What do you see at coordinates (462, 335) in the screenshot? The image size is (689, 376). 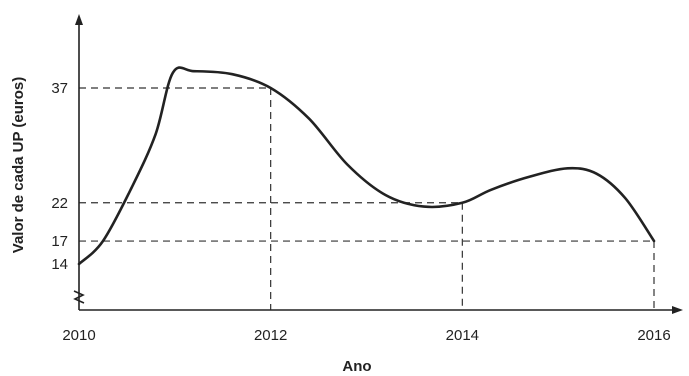 I see `x-tick-label-2014: 2014` at bounding box center [462, 335].